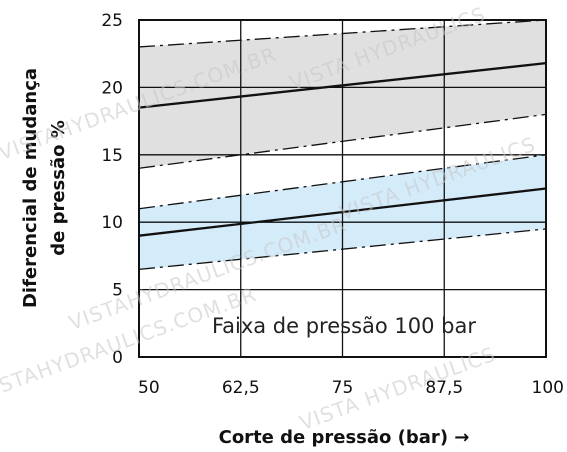 This screenshot has height=452, width=567. I want to click on y-tick-label: 15, so click(112, 156).